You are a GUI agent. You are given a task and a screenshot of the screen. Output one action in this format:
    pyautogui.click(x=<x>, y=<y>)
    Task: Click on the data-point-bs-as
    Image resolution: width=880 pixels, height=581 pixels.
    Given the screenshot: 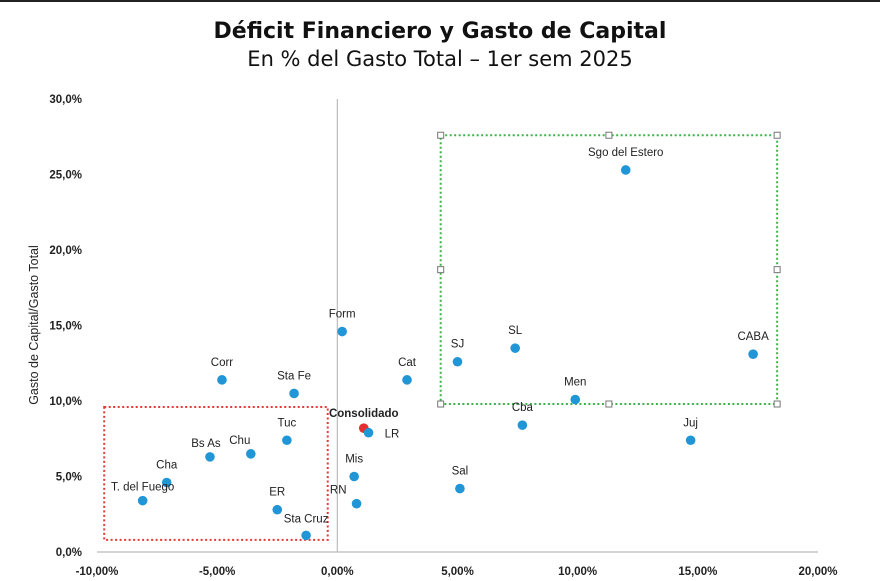 What is the action you would take?
    pyautogui.click(x=210, y=457)
    